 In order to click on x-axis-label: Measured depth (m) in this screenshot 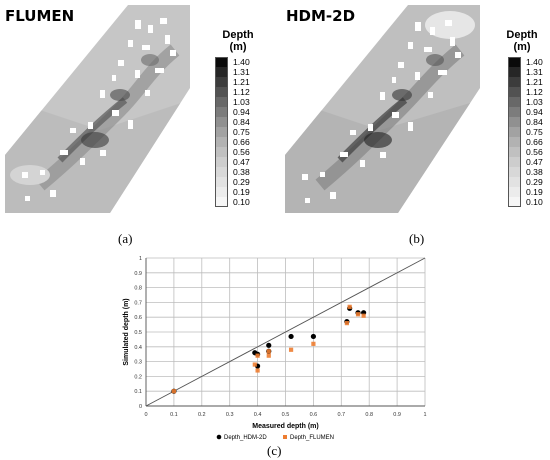, I will do `click(285, 426)`.